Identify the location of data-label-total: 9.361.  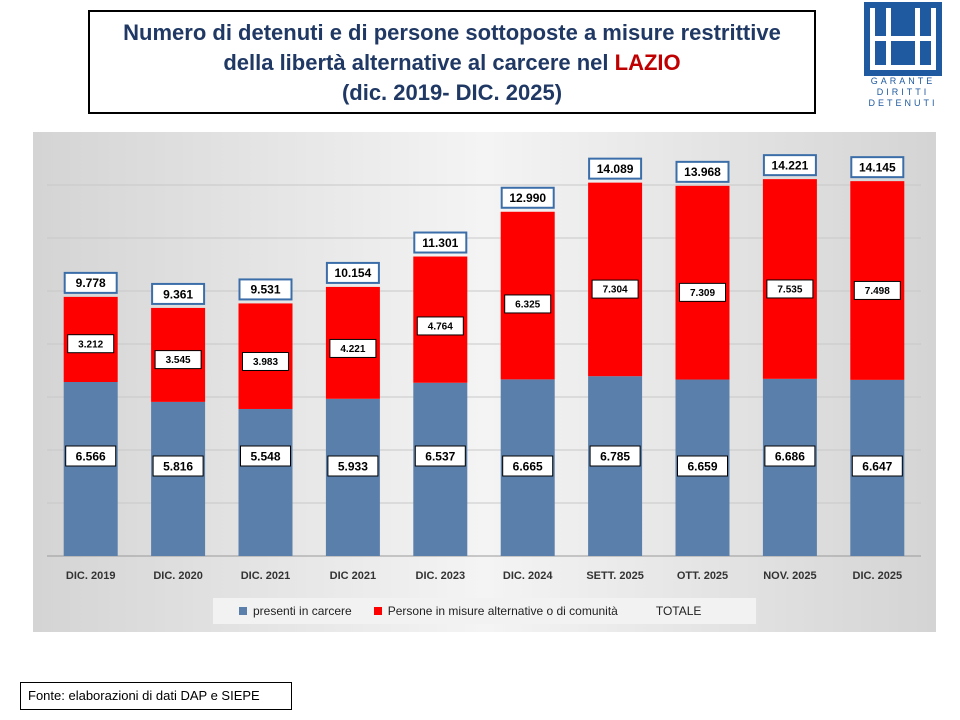
(178, 294).